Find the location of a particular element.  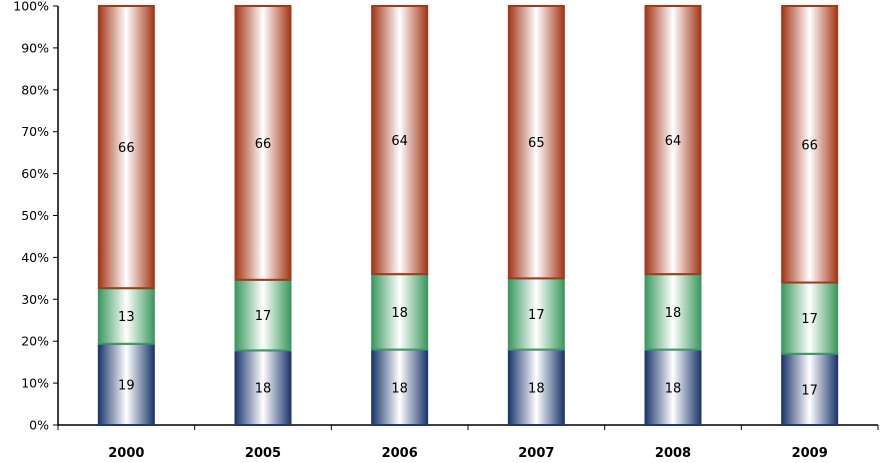

y-tick-label: 0% is located at coordinates (39, 425).